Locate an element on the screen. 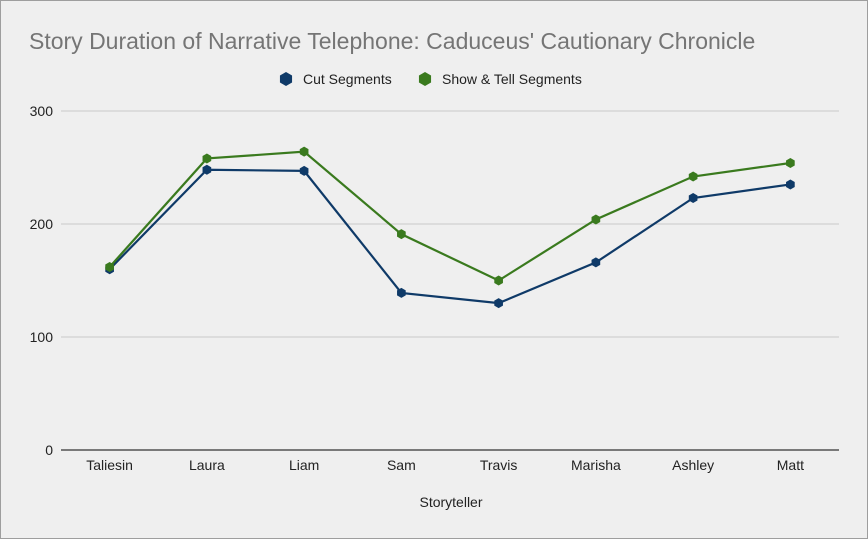 The image size is (868, 539). y-tick-label: 100 is located at coordinates (42, 337).